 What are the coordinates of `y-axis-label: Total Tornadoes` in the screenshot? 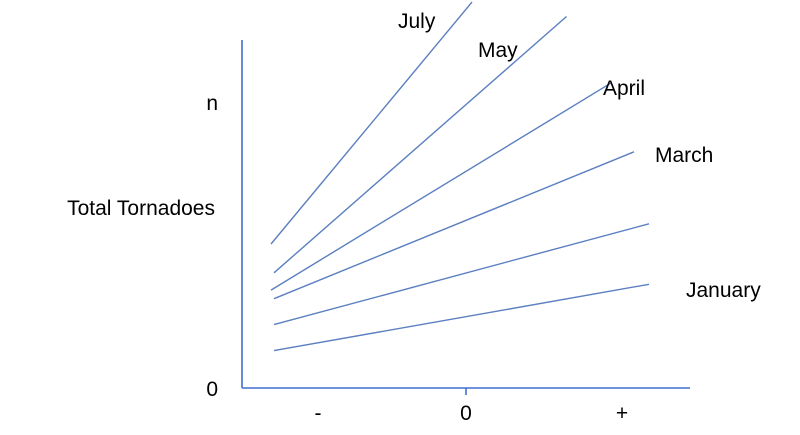 It's located at (141, 208).